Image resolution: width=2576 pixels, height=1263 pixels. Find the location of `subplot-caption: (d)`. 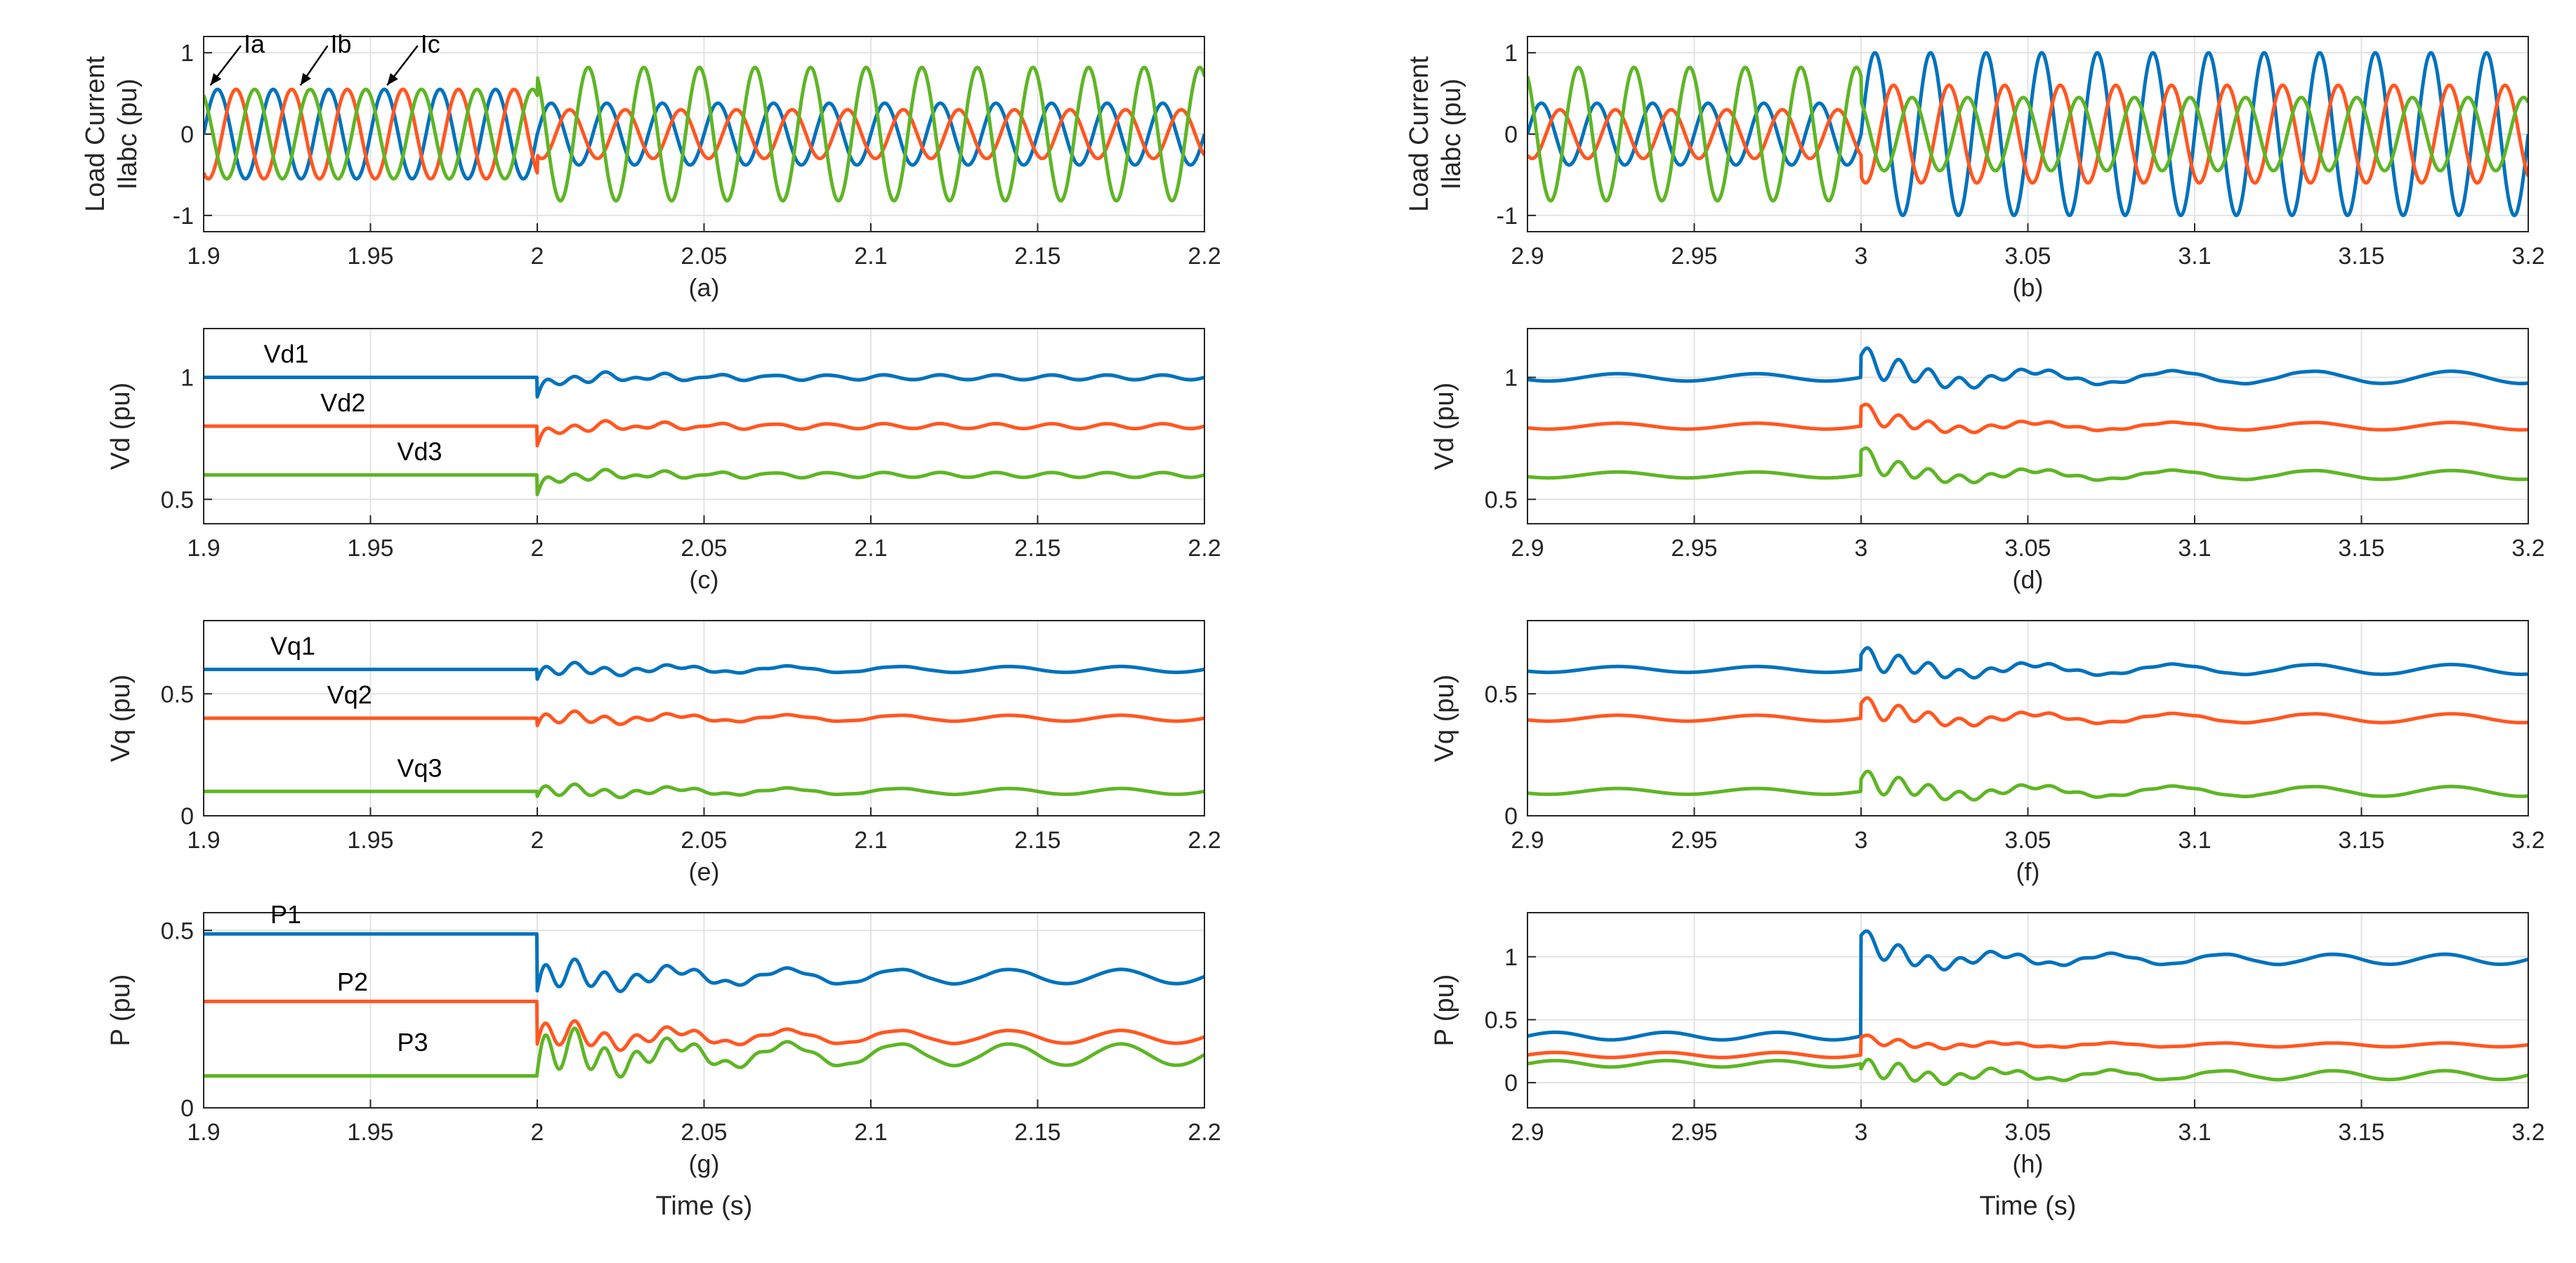

subplot-caption: (d) is located at coordinates (2028, 579).